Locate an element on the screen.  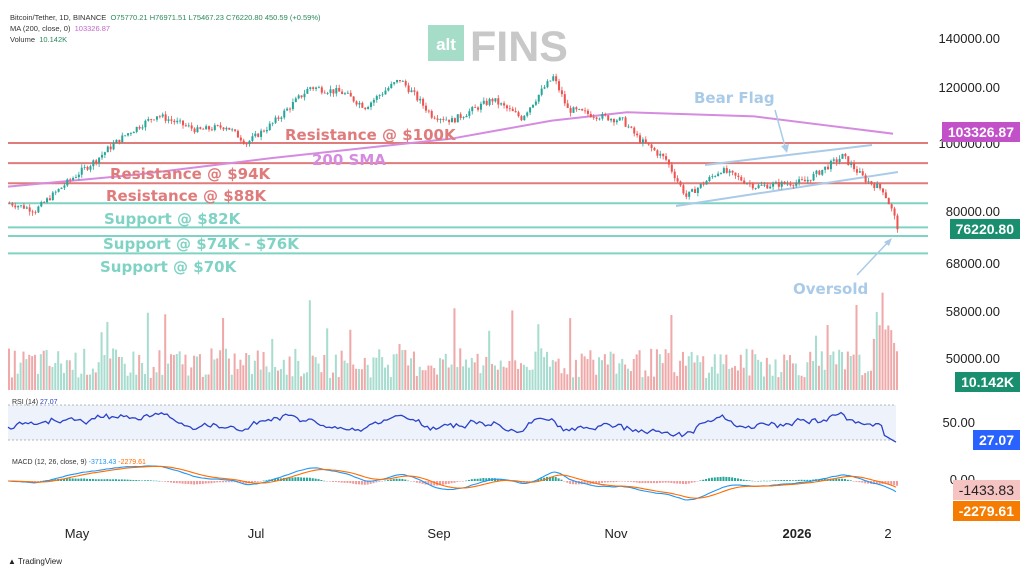
annotation-oversold: Oversold is located at coordinates (830, 289).